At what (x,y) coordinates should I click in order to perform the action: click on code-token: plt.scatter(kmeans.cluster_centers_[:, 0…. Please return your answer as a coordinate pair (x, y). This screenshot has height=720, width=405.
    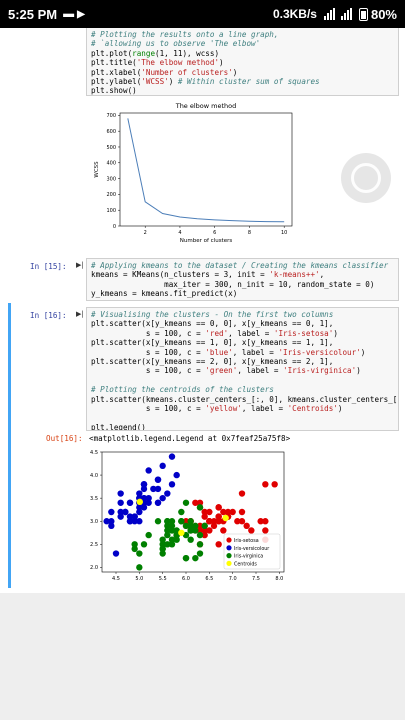
    Looking at the image, I should click on (245, 399).